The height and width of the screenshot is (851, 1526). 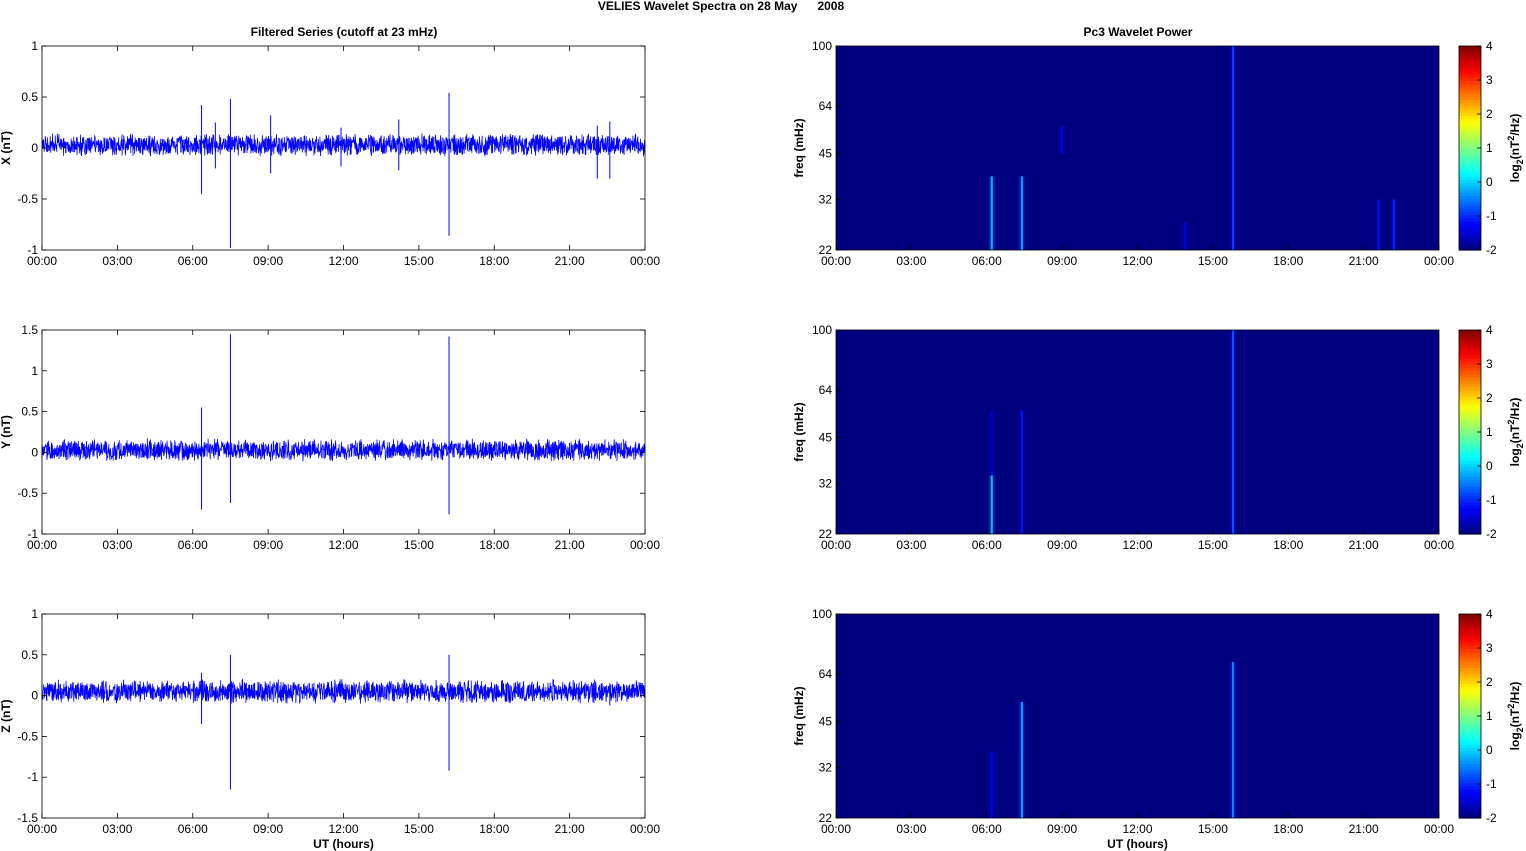 I want to click on colorbar-tick-label: -1, so click(x=1491, y=784).